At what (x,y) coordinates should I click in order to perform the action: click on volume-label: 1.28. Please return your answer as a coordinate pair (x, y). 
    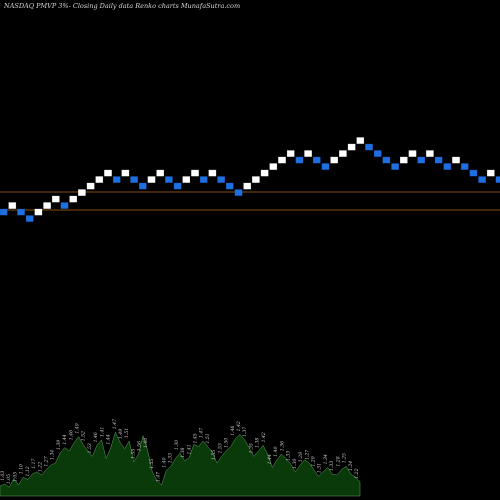
    Looking at the image, I should click on (301, 457).